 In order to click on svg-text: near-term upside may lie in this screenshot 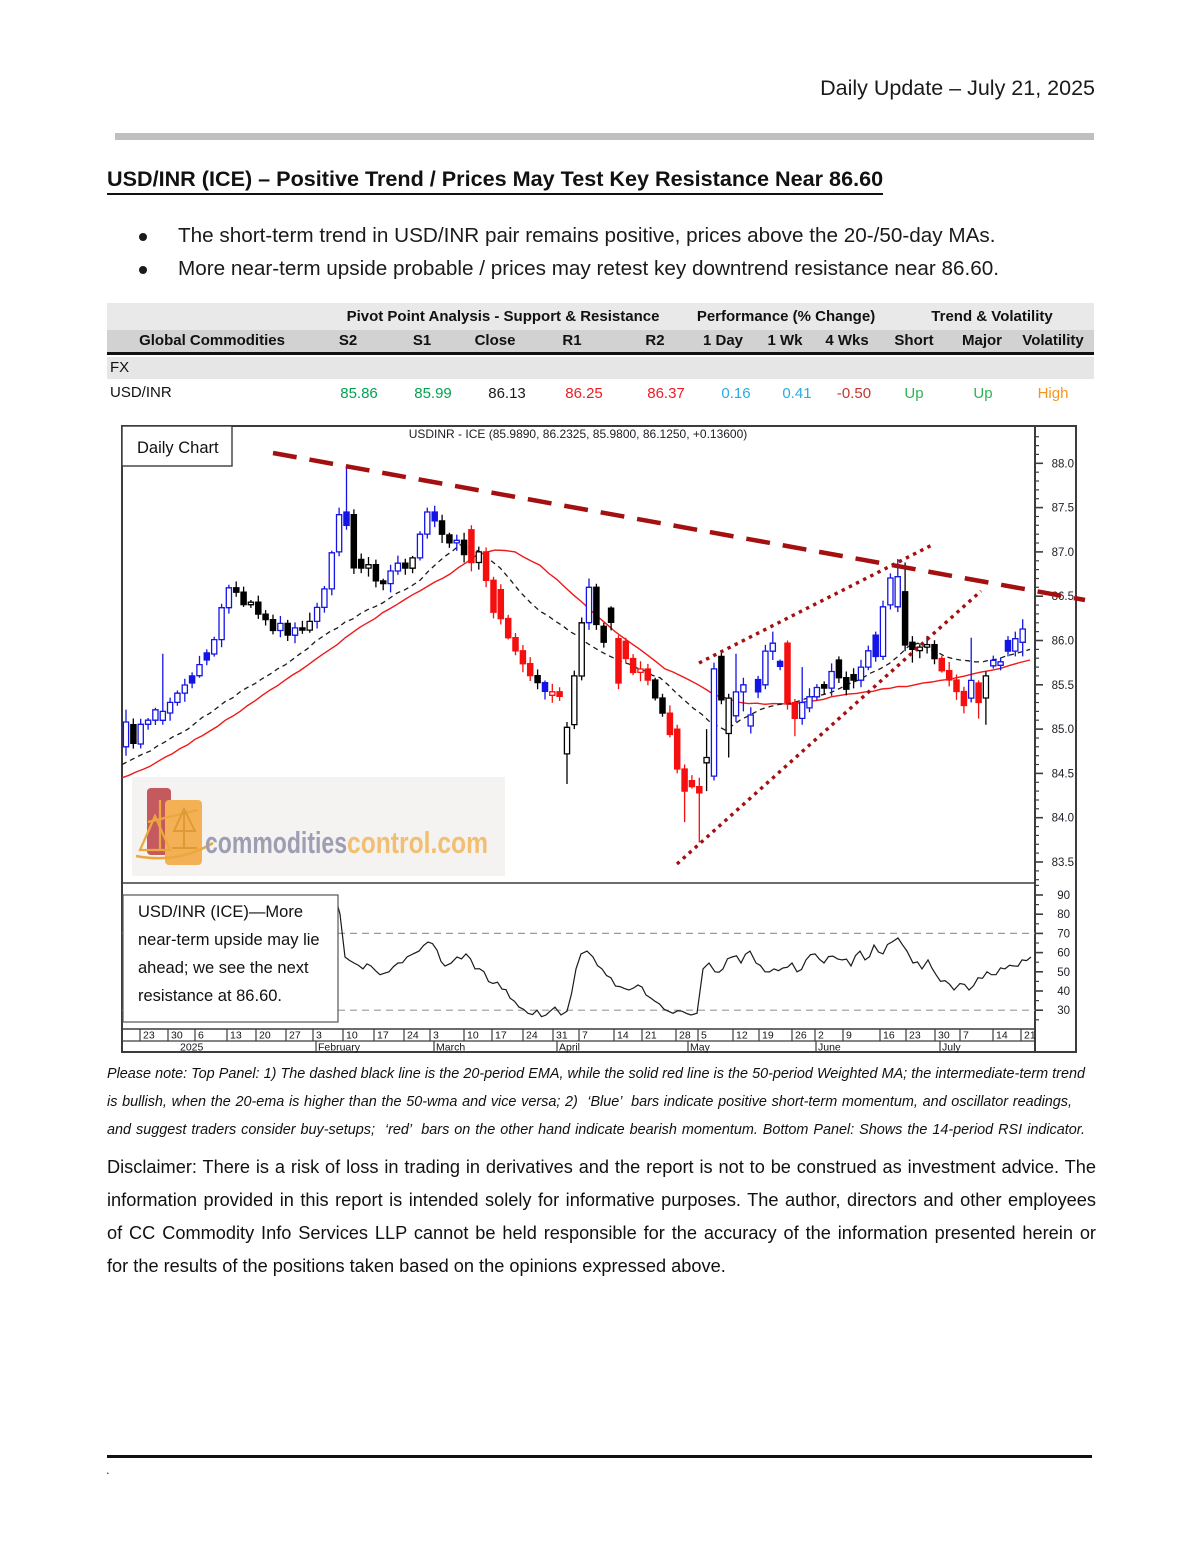, I will do `click(229, 940)`.